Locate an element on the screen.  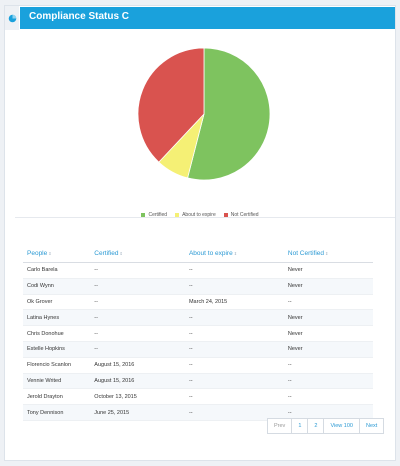
table-row: Chris Donohue -- -- Never is located at coordinates (198, 333).